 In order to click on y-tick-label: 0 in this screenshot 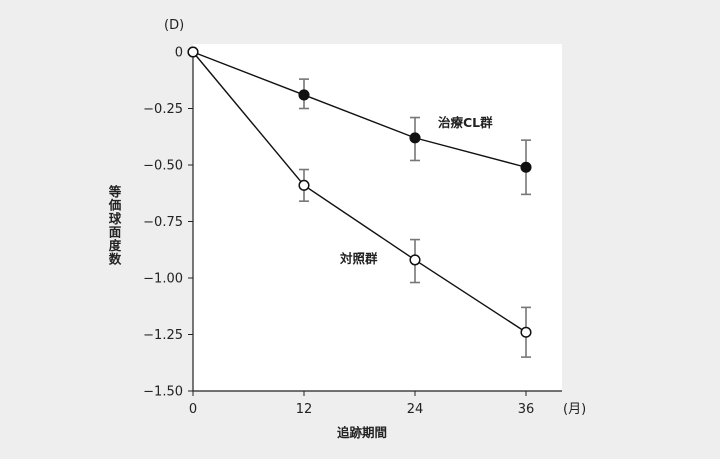, I will do `click(179, 53)`.